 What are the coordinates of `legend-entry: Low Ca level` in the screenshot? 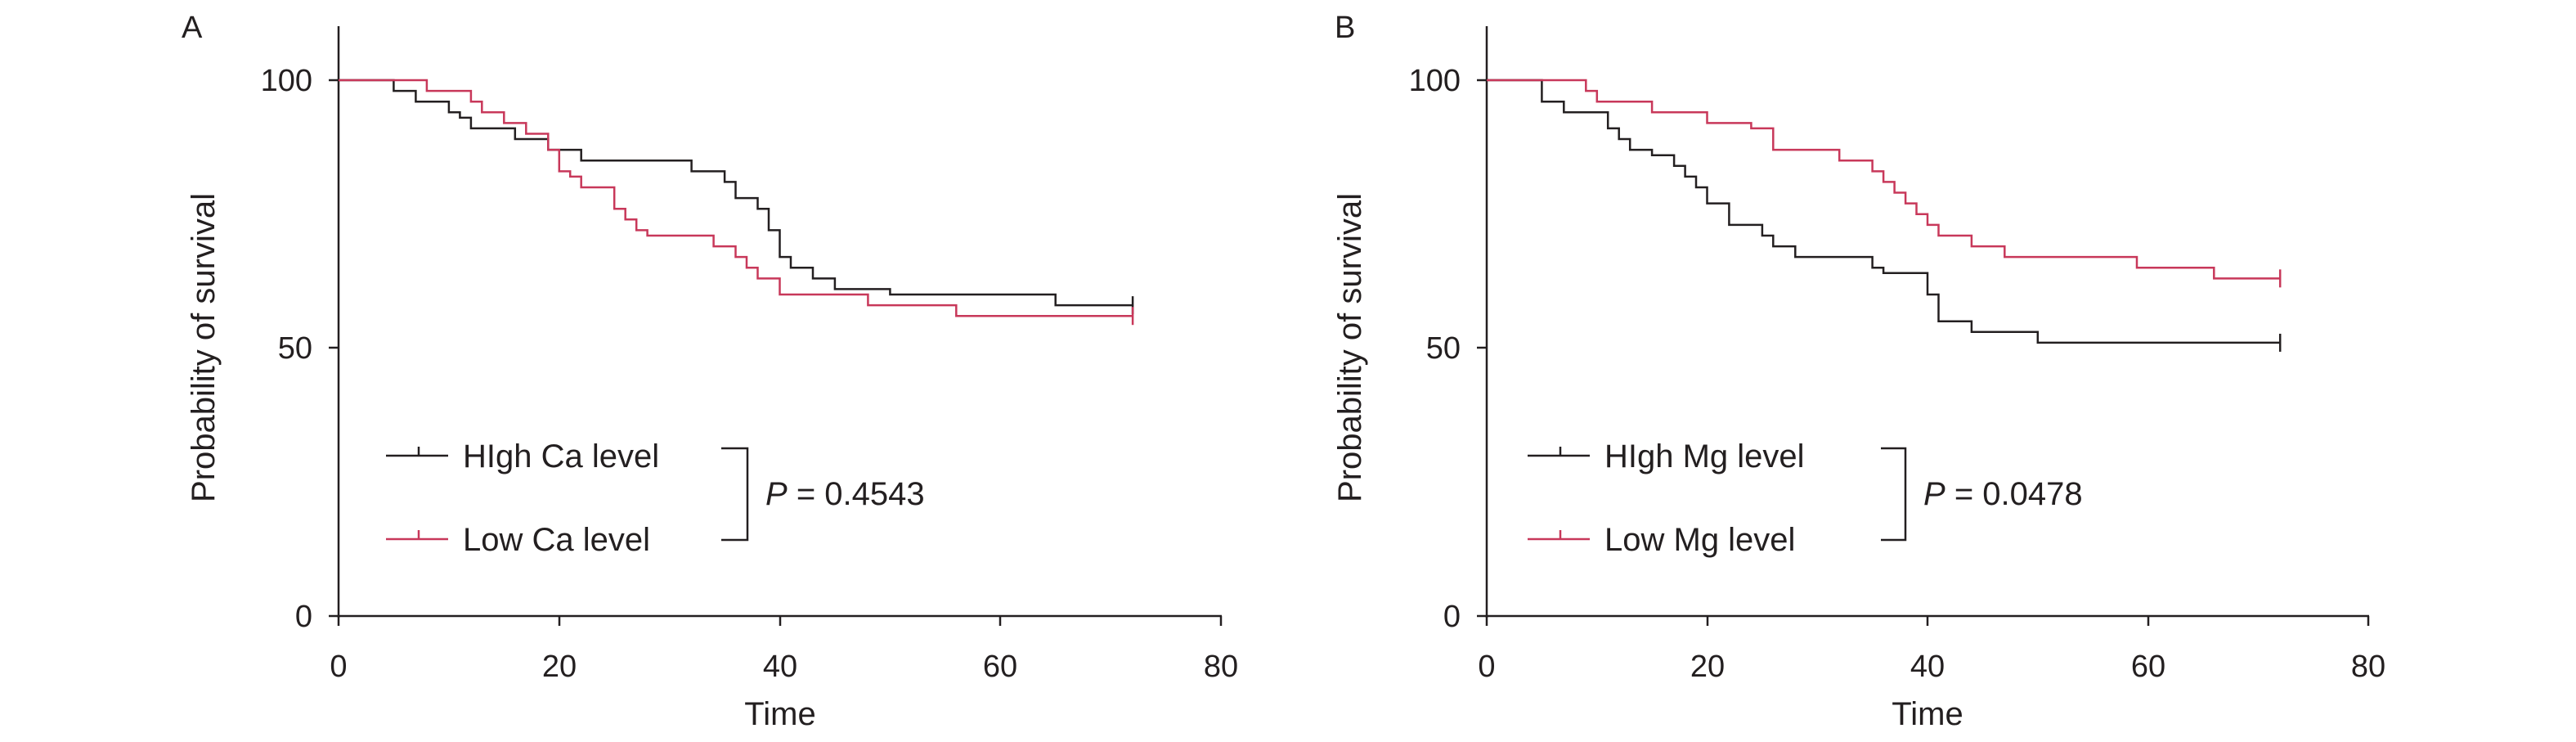 It's located at (518, 540).